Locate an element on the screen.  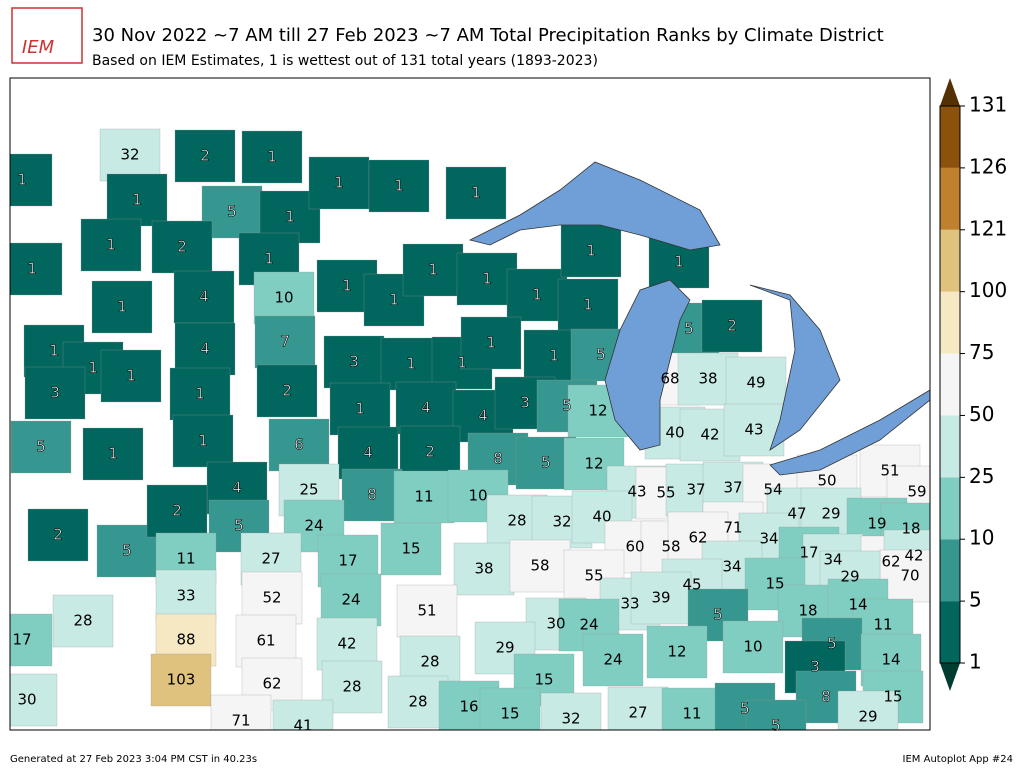
district-rank: 61 is located at coordinates (265, 641).